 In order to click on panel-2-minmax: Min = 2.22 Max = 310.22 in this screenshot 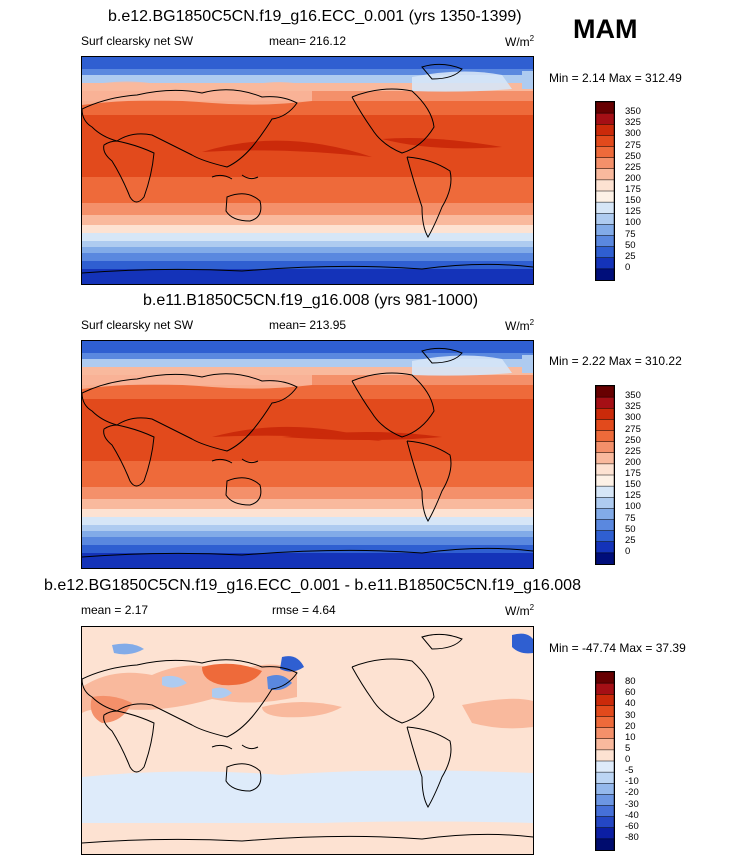, I will do `click(615, 361)`.